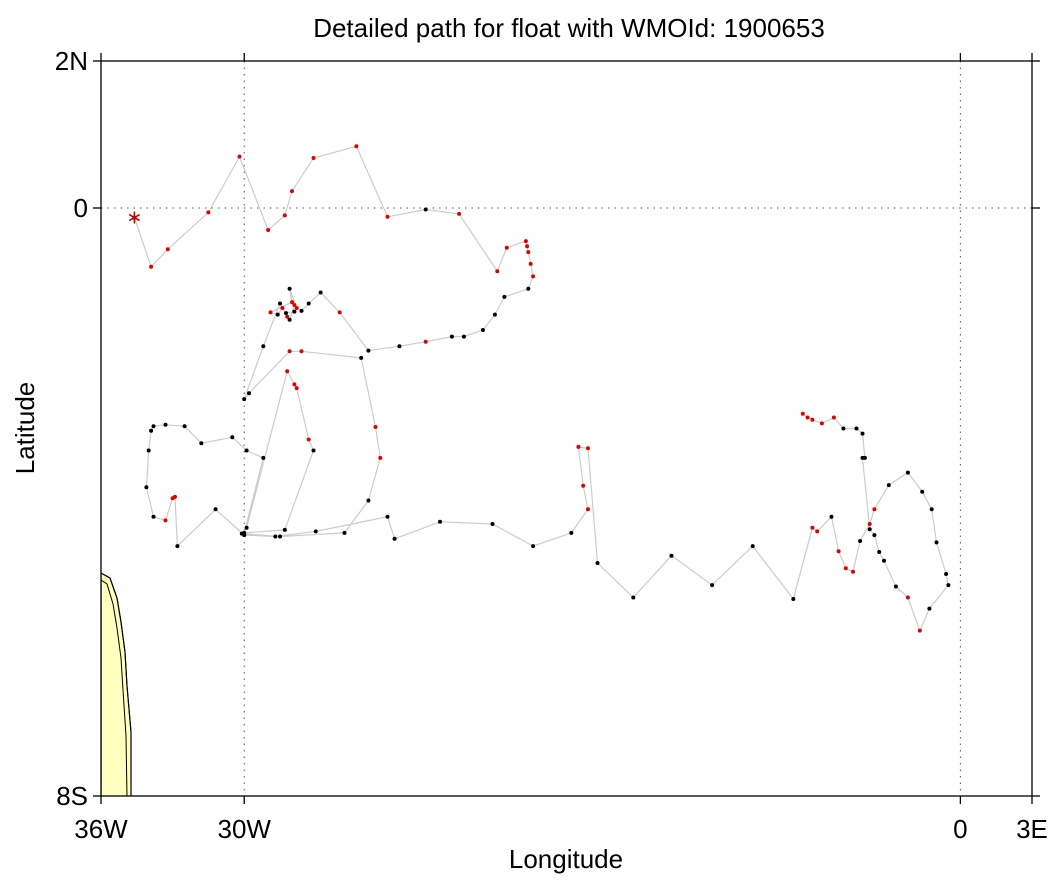 The width and height of the screenshot is (1063, 881). What do you see at coordinates (81, 208) in the screenshot?
I see `y-tick-label: 0` at bounding box center [81, 208].